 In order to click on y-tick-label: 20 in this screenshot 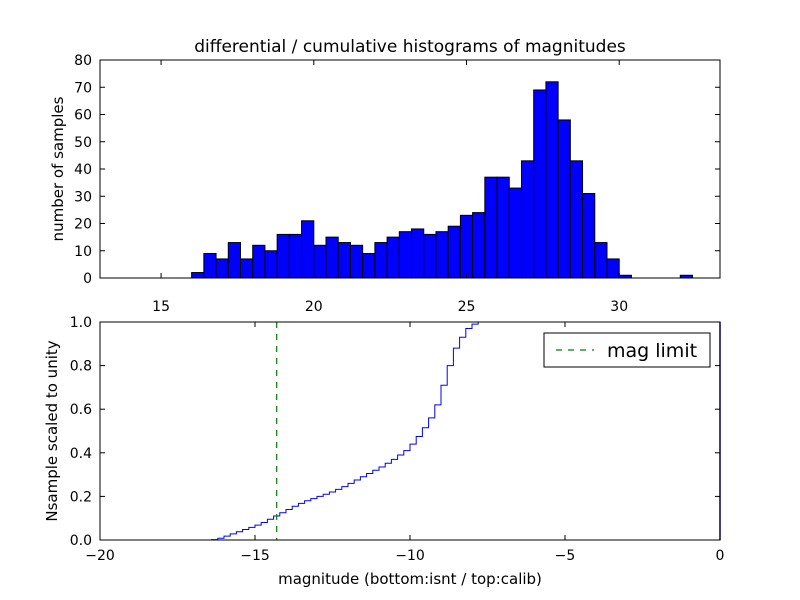, I will do `click(83, 225)`.